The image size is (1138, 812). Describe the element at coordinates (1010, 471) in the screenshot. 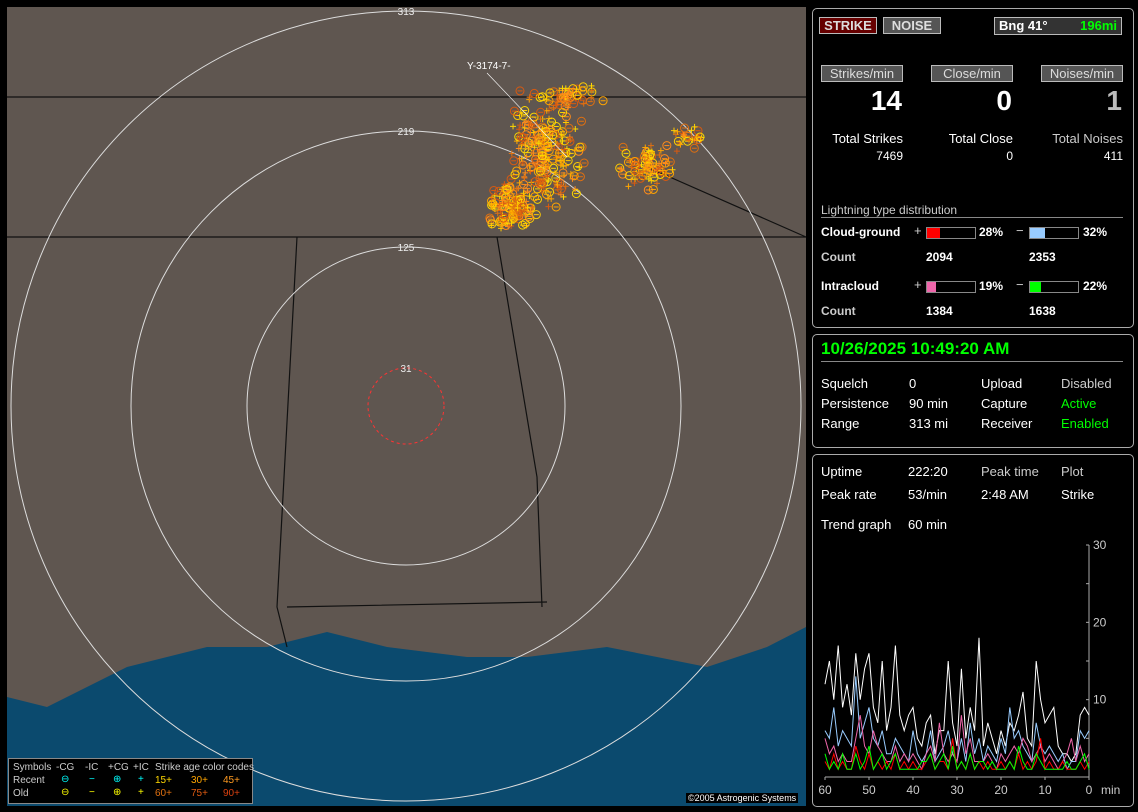

I see `peak-time-label: Peak time` at that location.